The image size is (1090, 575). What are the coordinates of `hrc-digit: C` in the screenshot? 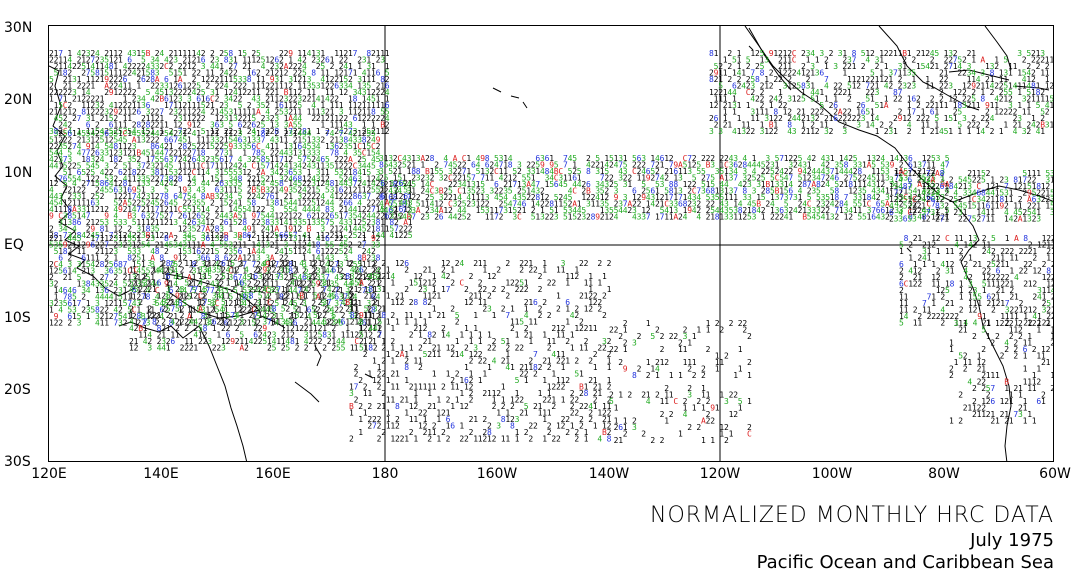 It's located at (432, 191).